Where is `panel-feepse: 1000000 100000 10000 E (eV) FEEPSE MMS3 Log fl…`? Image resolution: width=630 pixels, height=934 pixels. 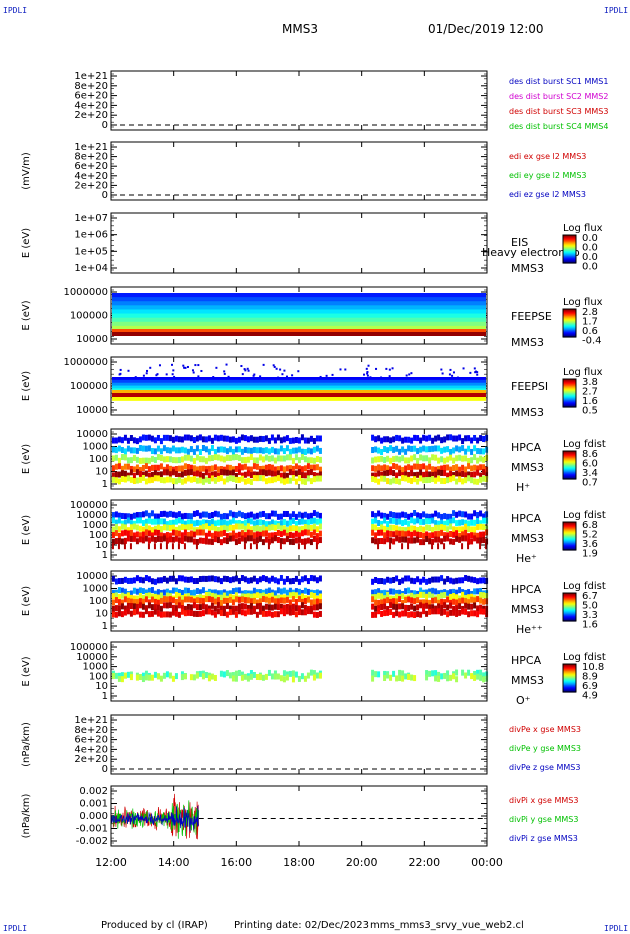
panel-feepse: 1000000 100000 10000 E (eV) FEEPSE MMS3 Log fl… is located at coordinates (312, 317).